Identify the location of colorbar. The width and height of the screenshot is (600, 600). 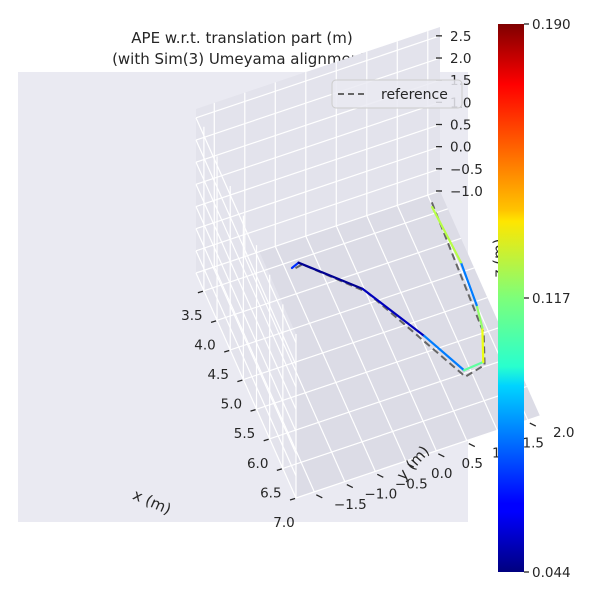
(511, 298).